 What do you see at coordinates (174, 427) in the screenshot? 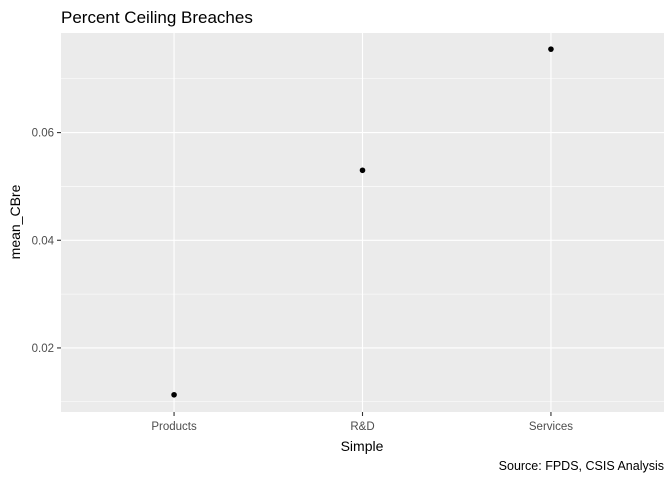
I see `x-tick-label: Products` at bounding box center [174, 427].